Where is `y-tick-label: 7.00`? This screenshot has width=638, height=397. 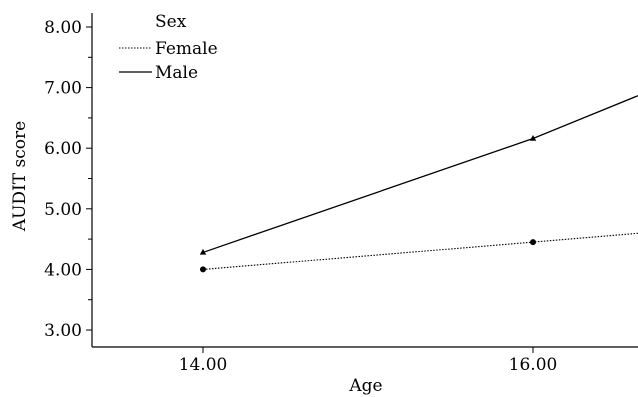
y-tick-label: 7.00 is located at coordinates (63, 89).